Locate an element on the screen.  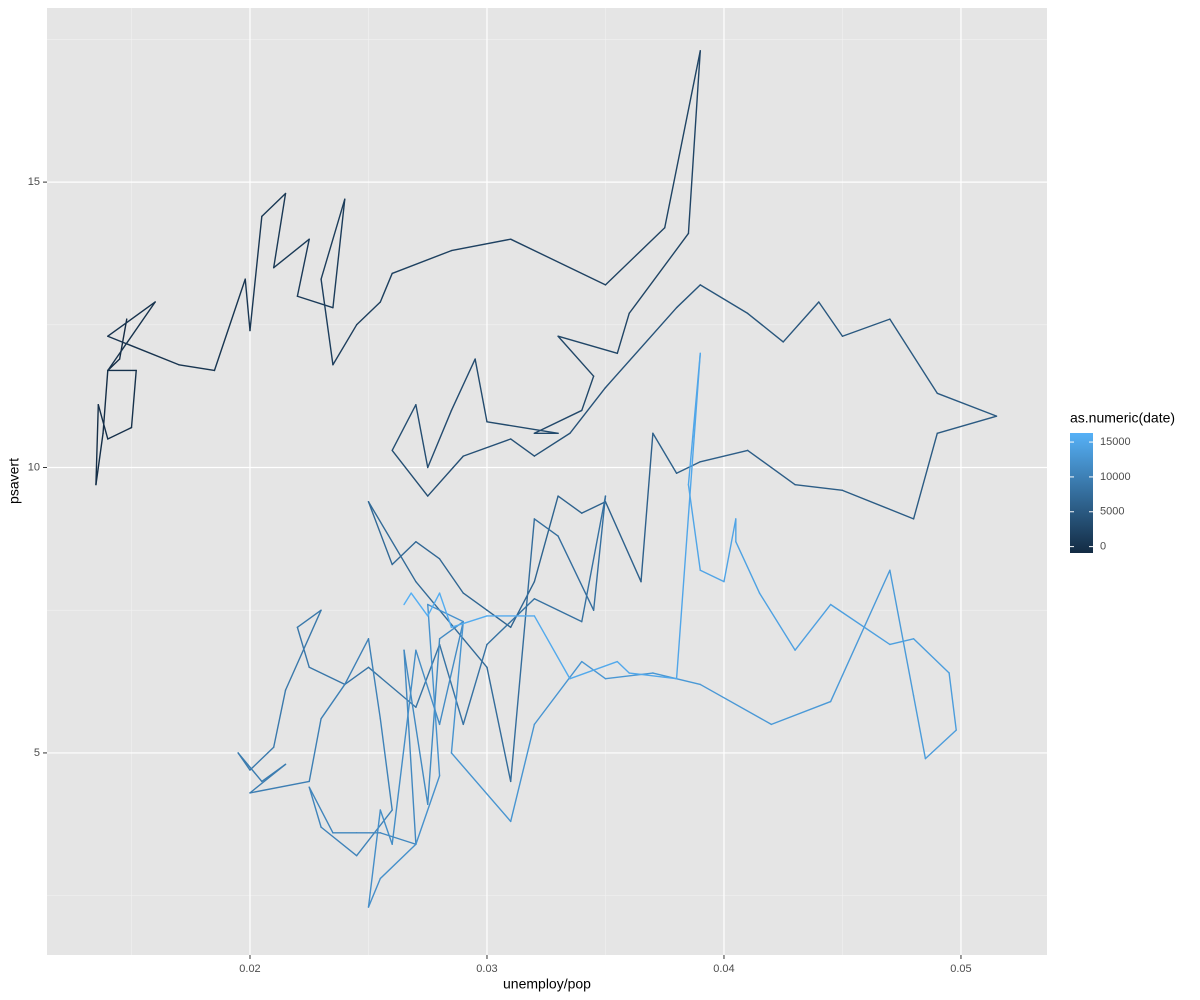
legend-label: 0 is located at coordinates (1103, 547).